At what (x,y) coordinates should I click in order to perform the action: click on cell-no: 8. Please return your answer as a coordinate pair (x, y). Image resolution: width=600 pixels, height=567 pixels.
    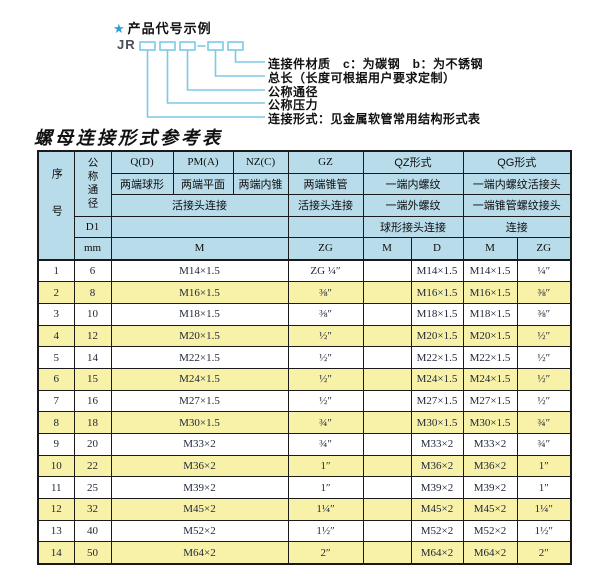
    Looking at the image, I should click on (56, 422).